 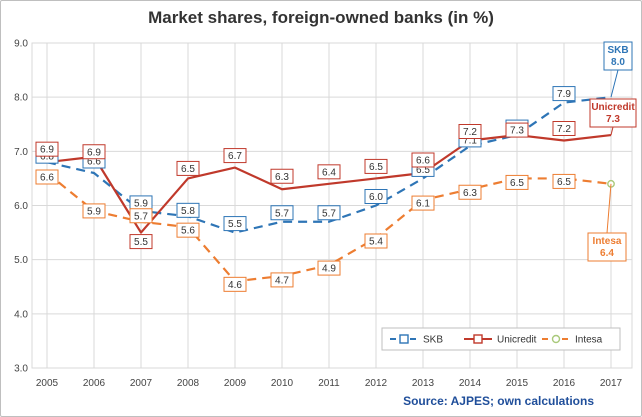 I want to click on data-label: 6.1, so click(x=423, y=204).